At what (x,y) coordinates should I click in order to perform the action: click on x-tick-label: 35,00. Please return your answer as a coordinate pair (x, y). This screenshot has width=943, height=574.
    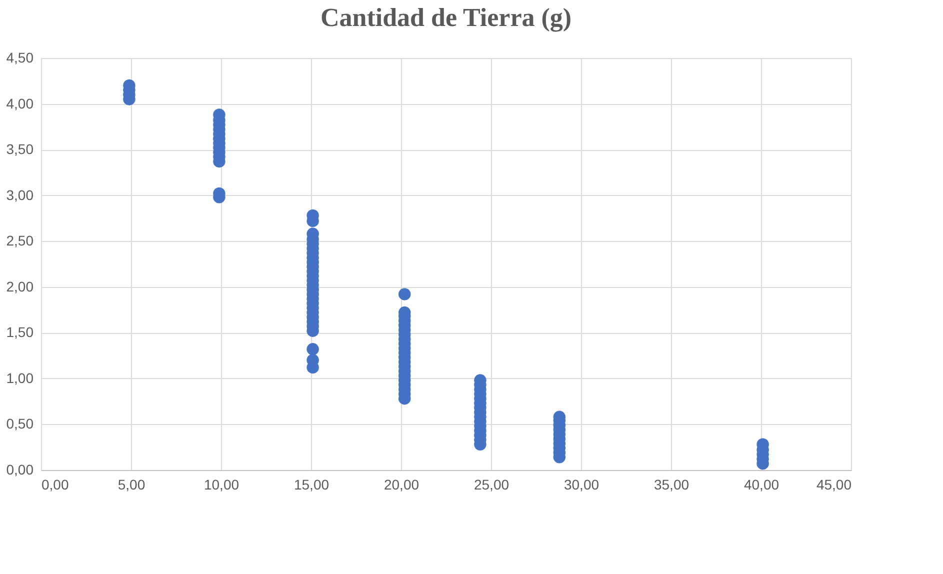
    Looking at the image, I should click on (672, 484).